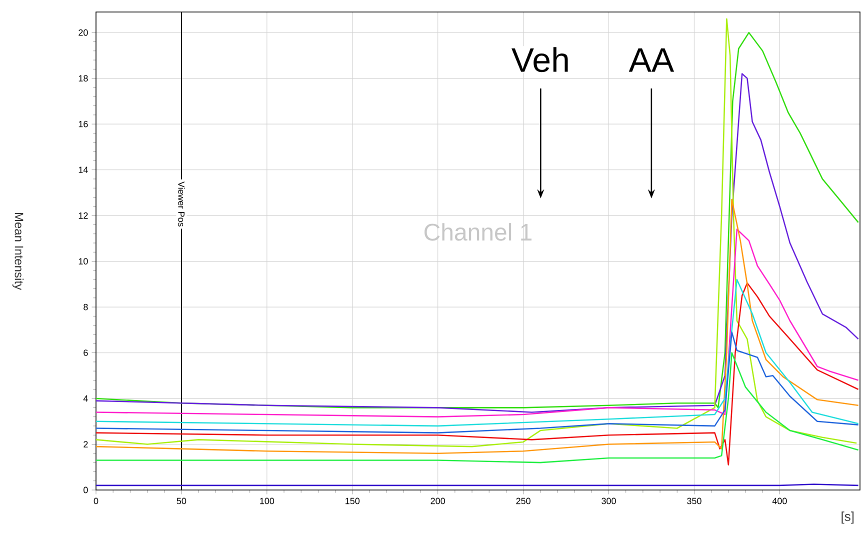 The image size is (861, 544). What do you see at coordinates (540, 59) in the screenshot?
I see `annotation: Veh` at bounding box center [540, 59].